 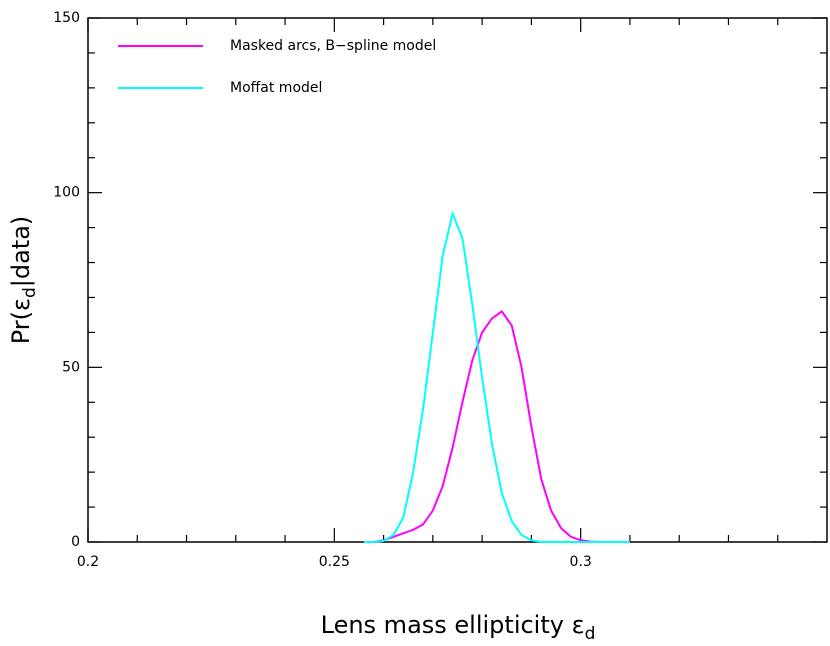 What do you see at coordinates (276, 88) in the screenshot?
I see `legend-label: Moffat model` at bounding box center [276, 88].